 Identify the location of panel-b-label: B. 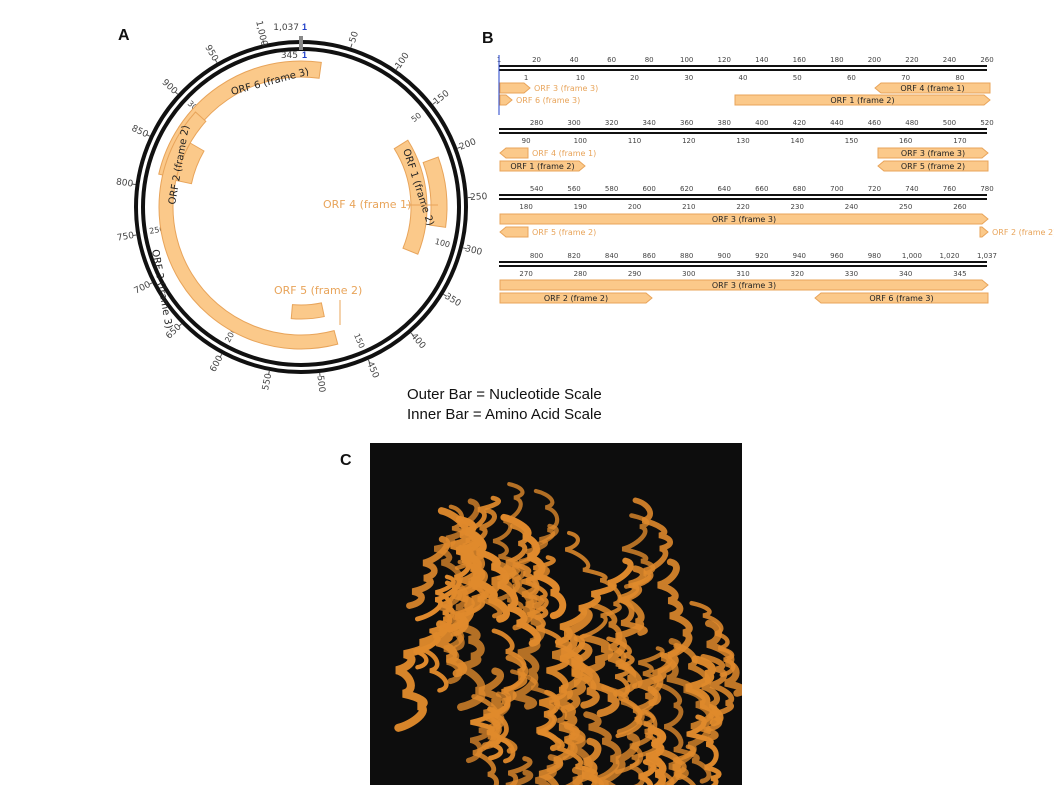
(488, 38).